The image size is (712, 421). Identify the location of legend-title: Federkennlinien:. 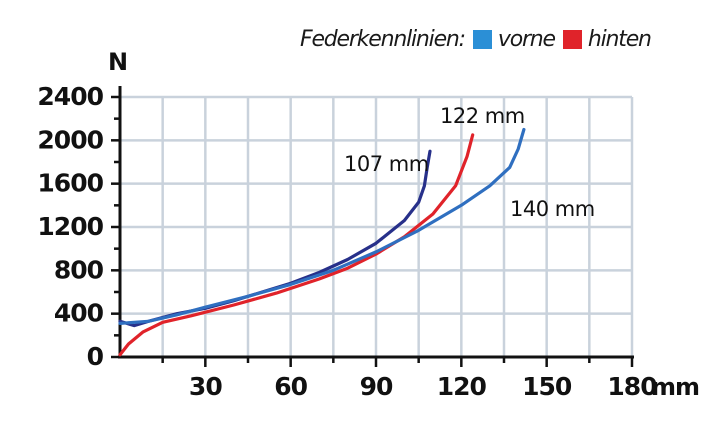
(383, 39).